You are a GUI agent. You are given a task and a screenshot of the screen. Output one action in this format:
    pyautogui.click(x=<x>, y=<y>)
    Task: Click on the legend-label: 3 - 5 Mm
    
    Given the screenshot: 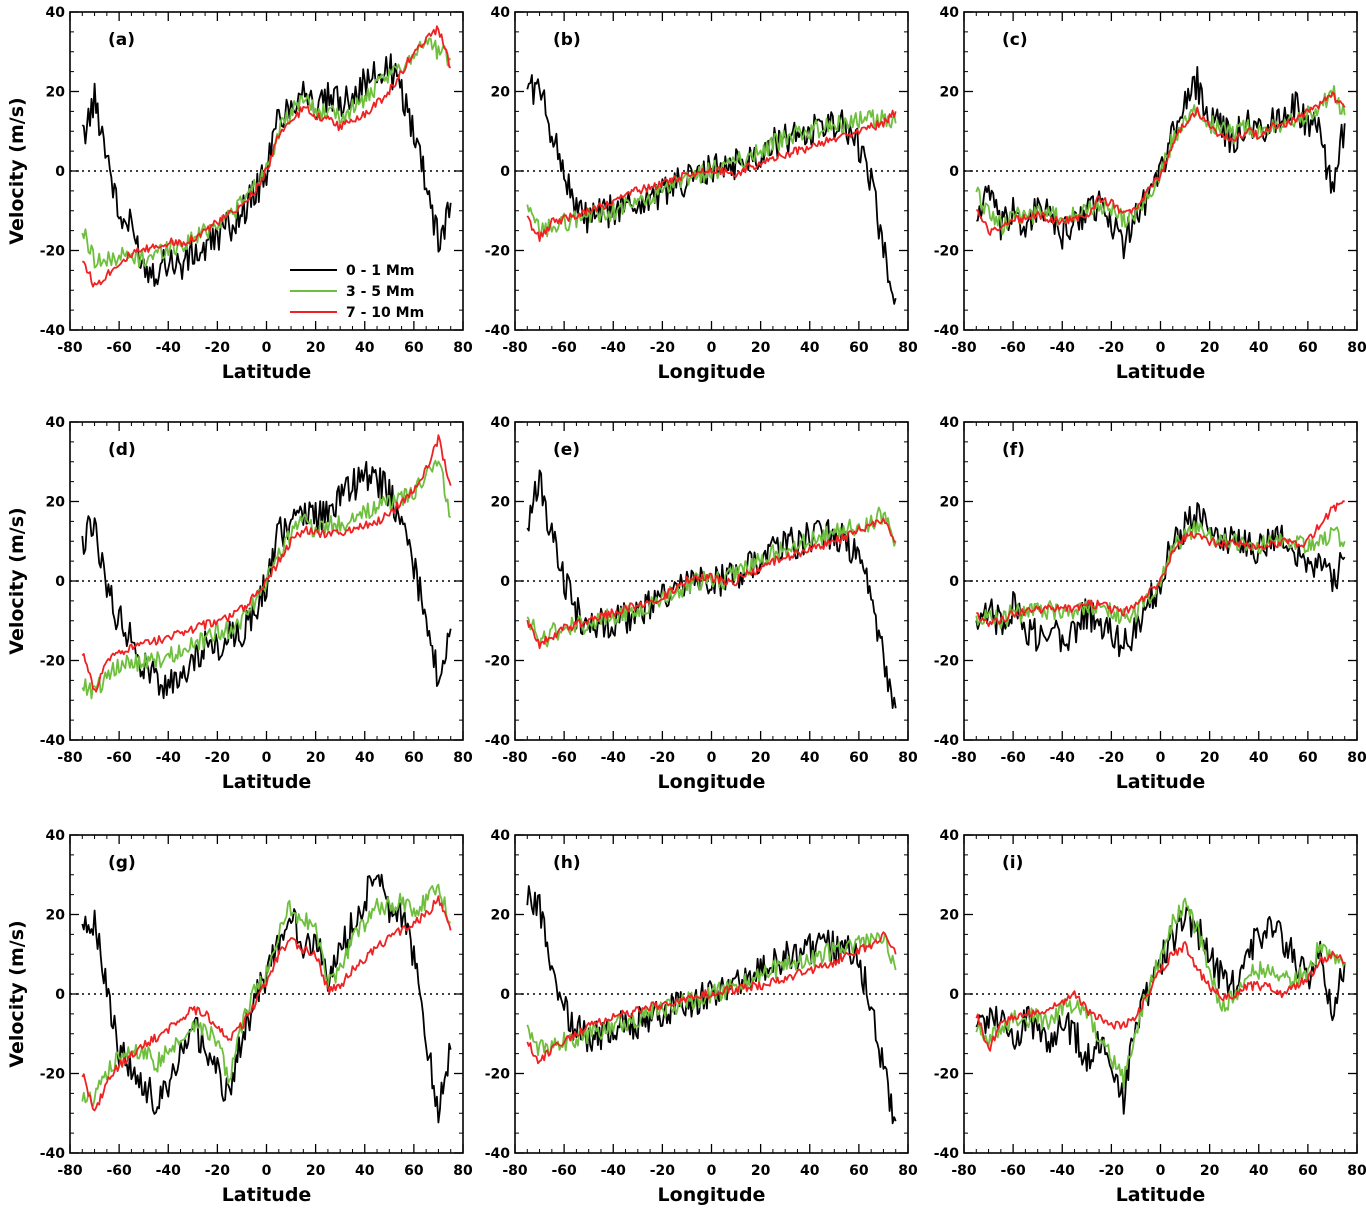 What is the action you would take?
    pyautogui.click(x=380, y=292)
    